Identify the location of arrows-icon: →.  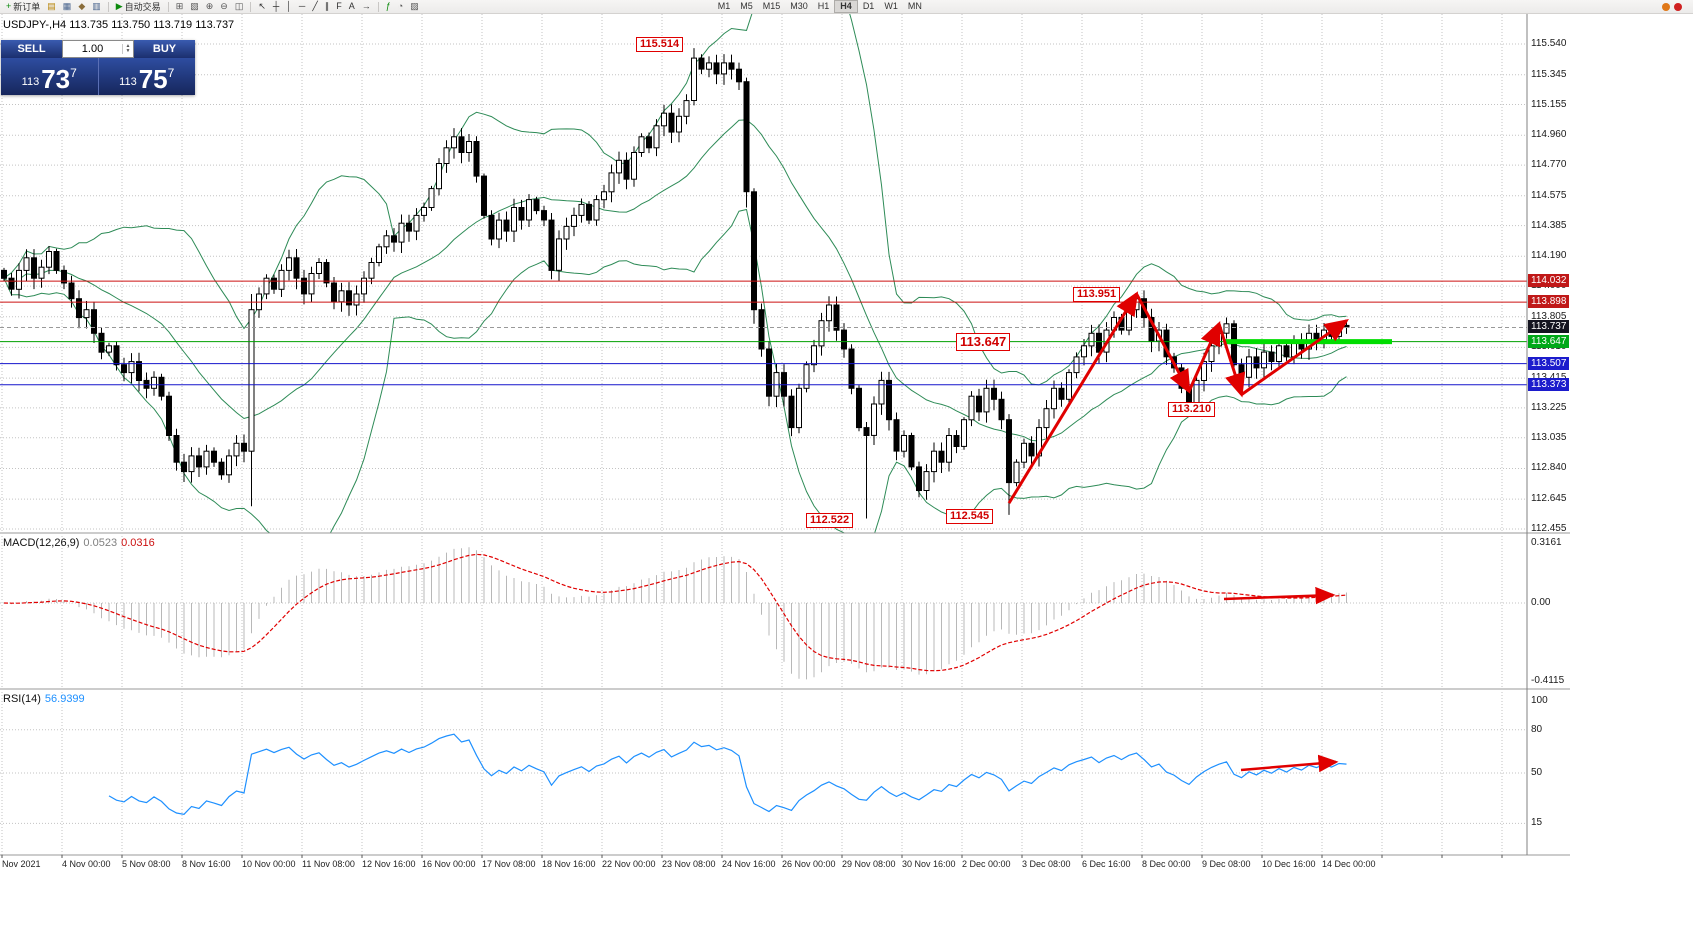
(366, 6).